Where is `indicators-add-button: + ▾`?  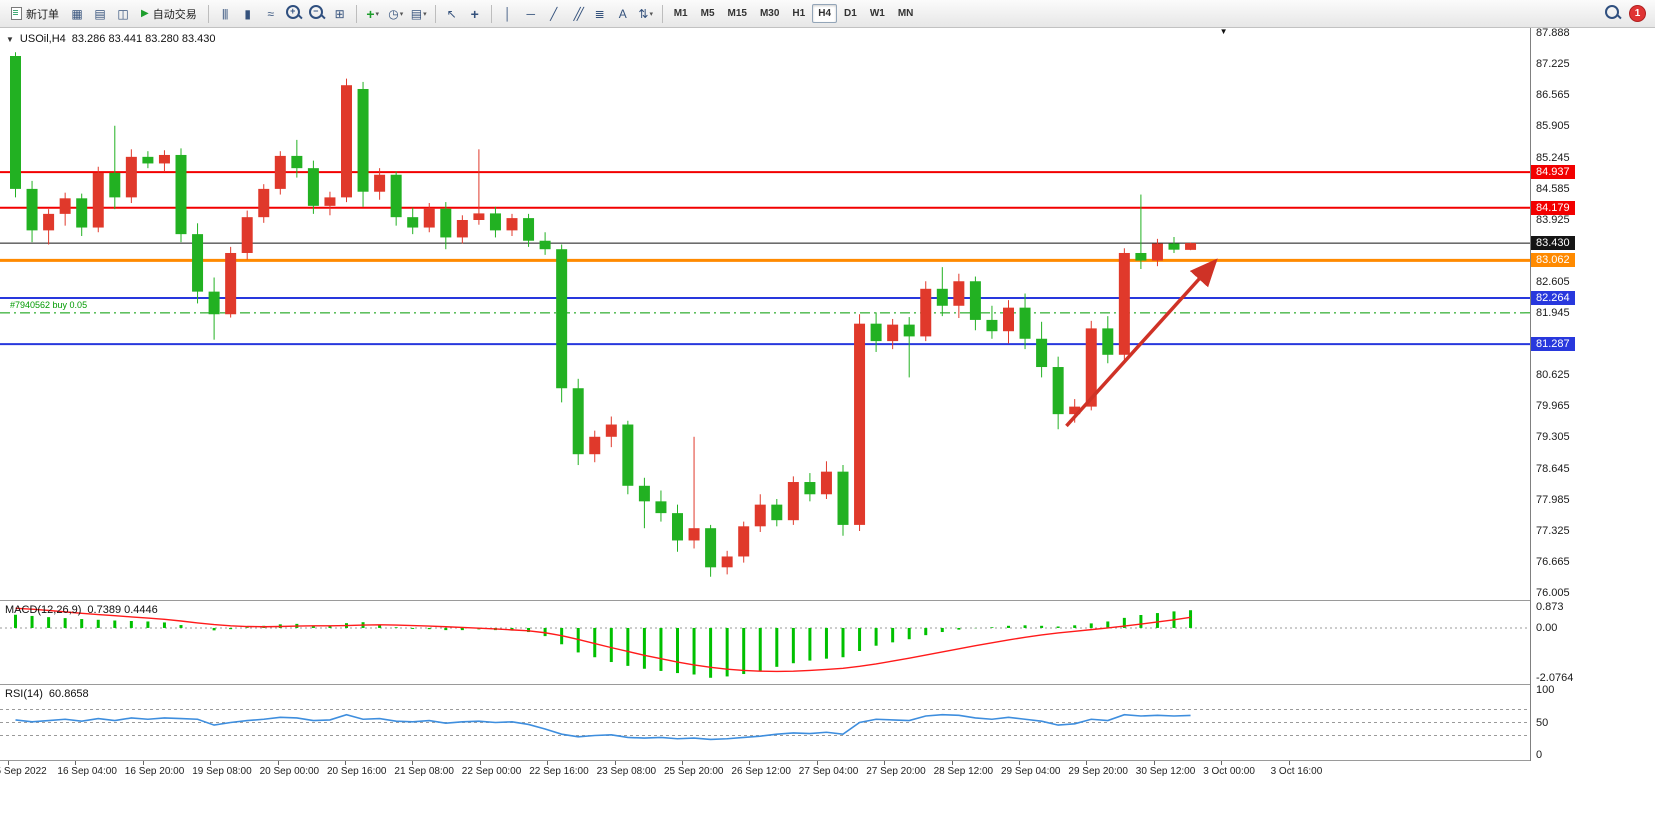 indicators-add-button: + ▾ is located at coordinates (373, 14).